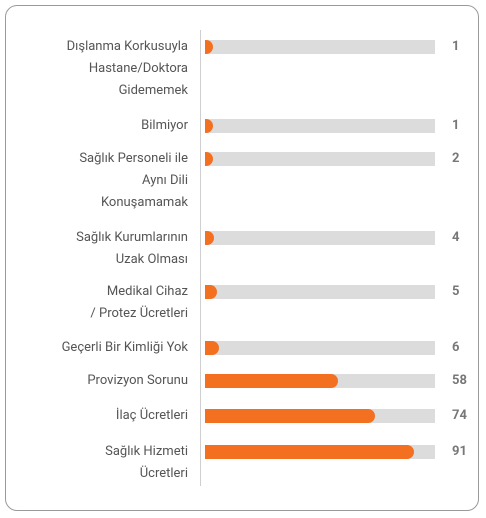 The width and height of the screenshot is (486, 518). What do you see at coordinates (132, 248) in the screenshot?
I see `category-label: Sağlık Kurumlarının Uzak Olması` at bounding box center [132, 248].